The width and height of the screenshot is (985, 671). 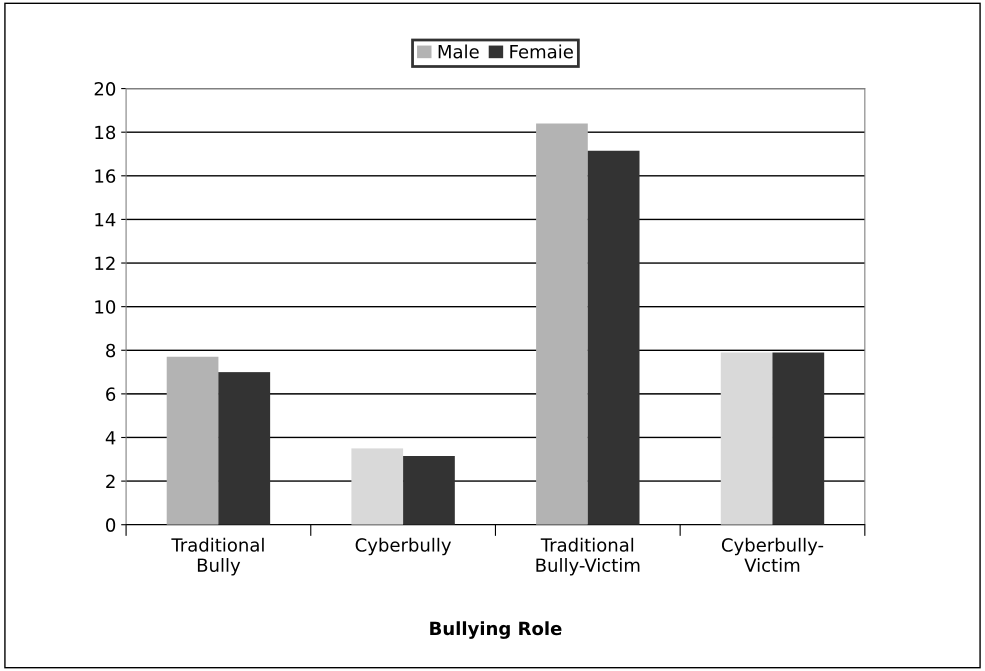 I want to click on y-tick-label: 16, so click(x=105, y=176).